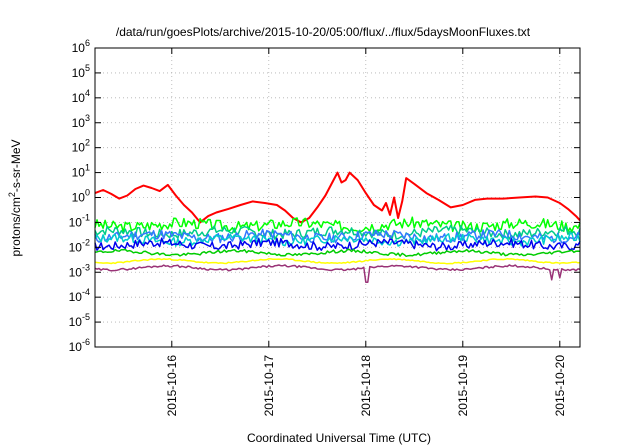 Image resolution: width=640 pixels, height=448 pixels. What do you see at coordinates (366, 386) in the screenshot?
I see `x-tick-label: 2015-10-18` at bounding box center [366, 386].